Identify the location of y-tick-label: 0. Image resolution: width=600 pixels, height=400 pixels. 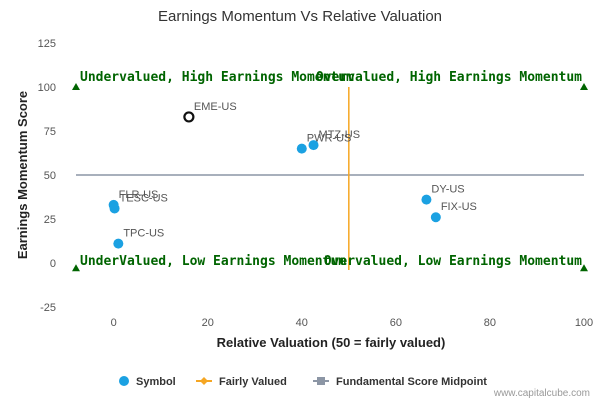
(53, 264).